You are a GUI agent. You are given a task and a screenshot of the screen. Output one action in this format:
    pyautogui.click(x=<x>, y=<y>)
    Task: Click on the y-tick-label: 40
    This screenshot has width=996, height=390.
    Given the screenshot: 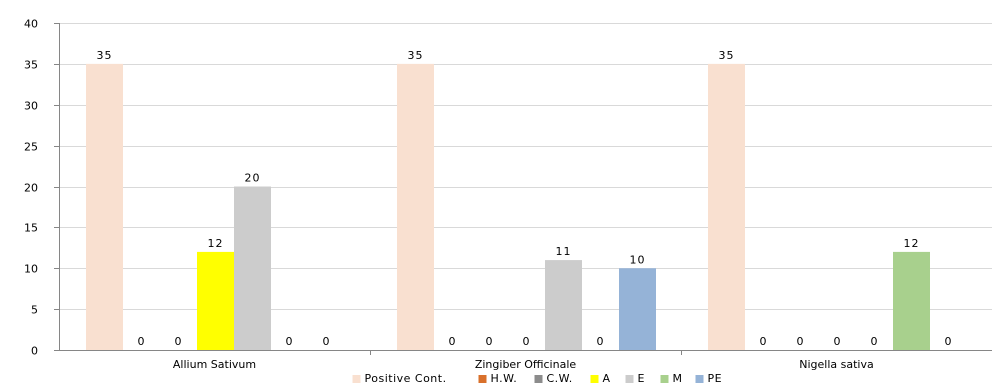 What is the action you would take?
    pyautogui.click(x=31, y=24)
    